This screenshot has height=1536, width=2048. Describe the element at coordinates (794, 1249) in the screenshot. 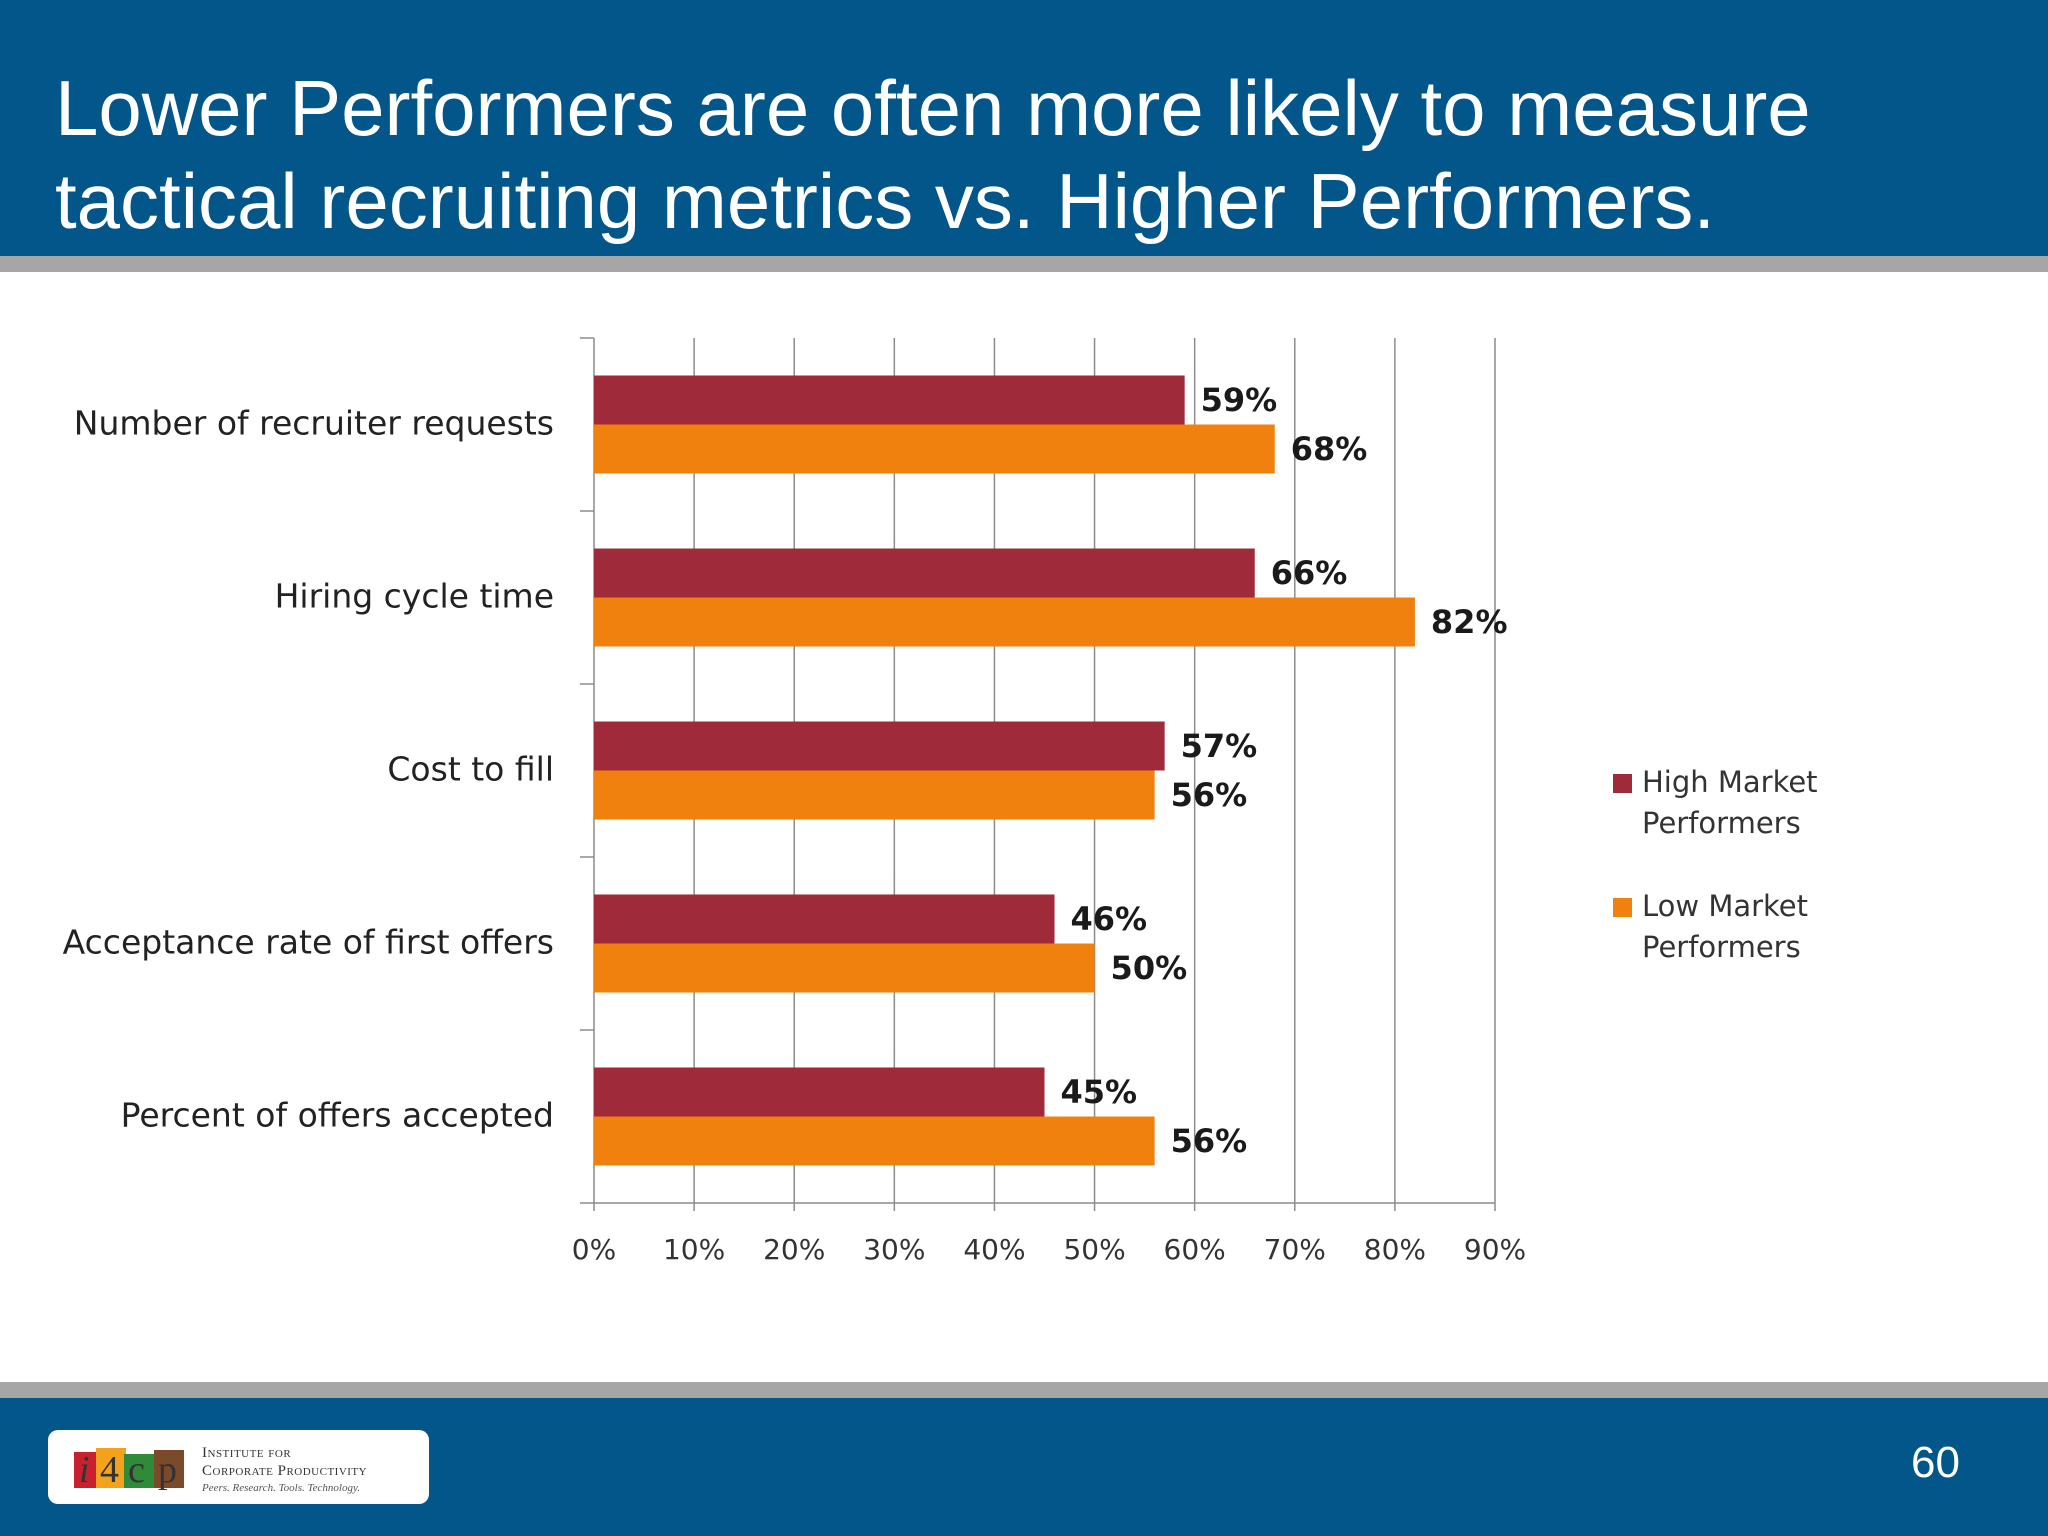

I see `x-tick-label: 20%` at that location.